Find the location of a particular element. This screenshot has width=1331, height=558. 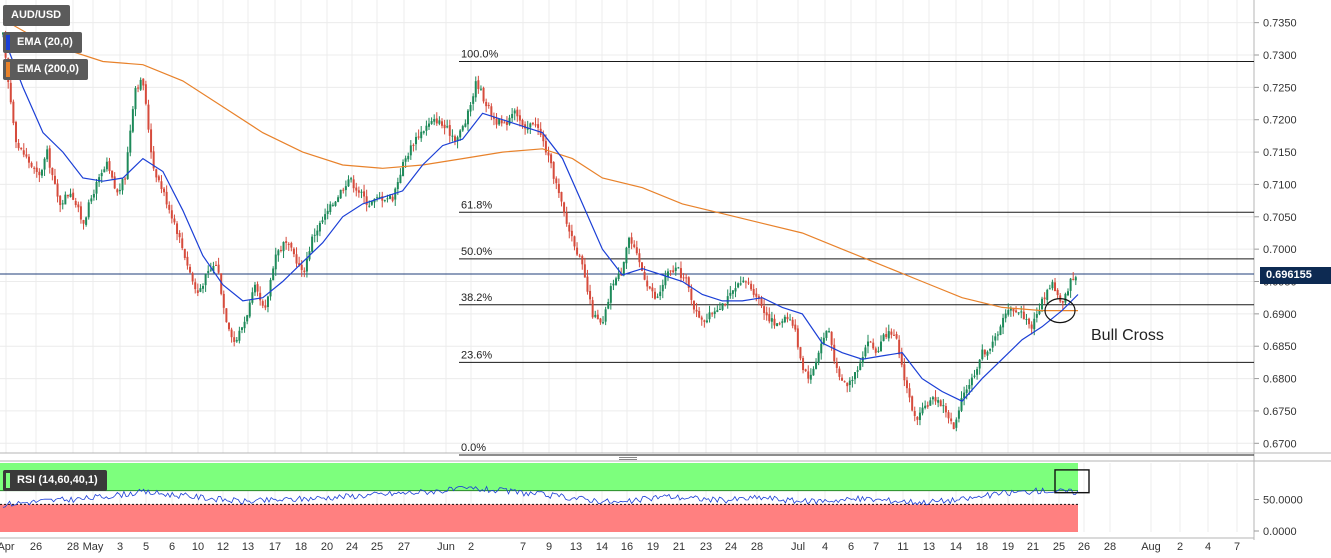

x-tick-label: Jun is located at coordinates (446, 547).